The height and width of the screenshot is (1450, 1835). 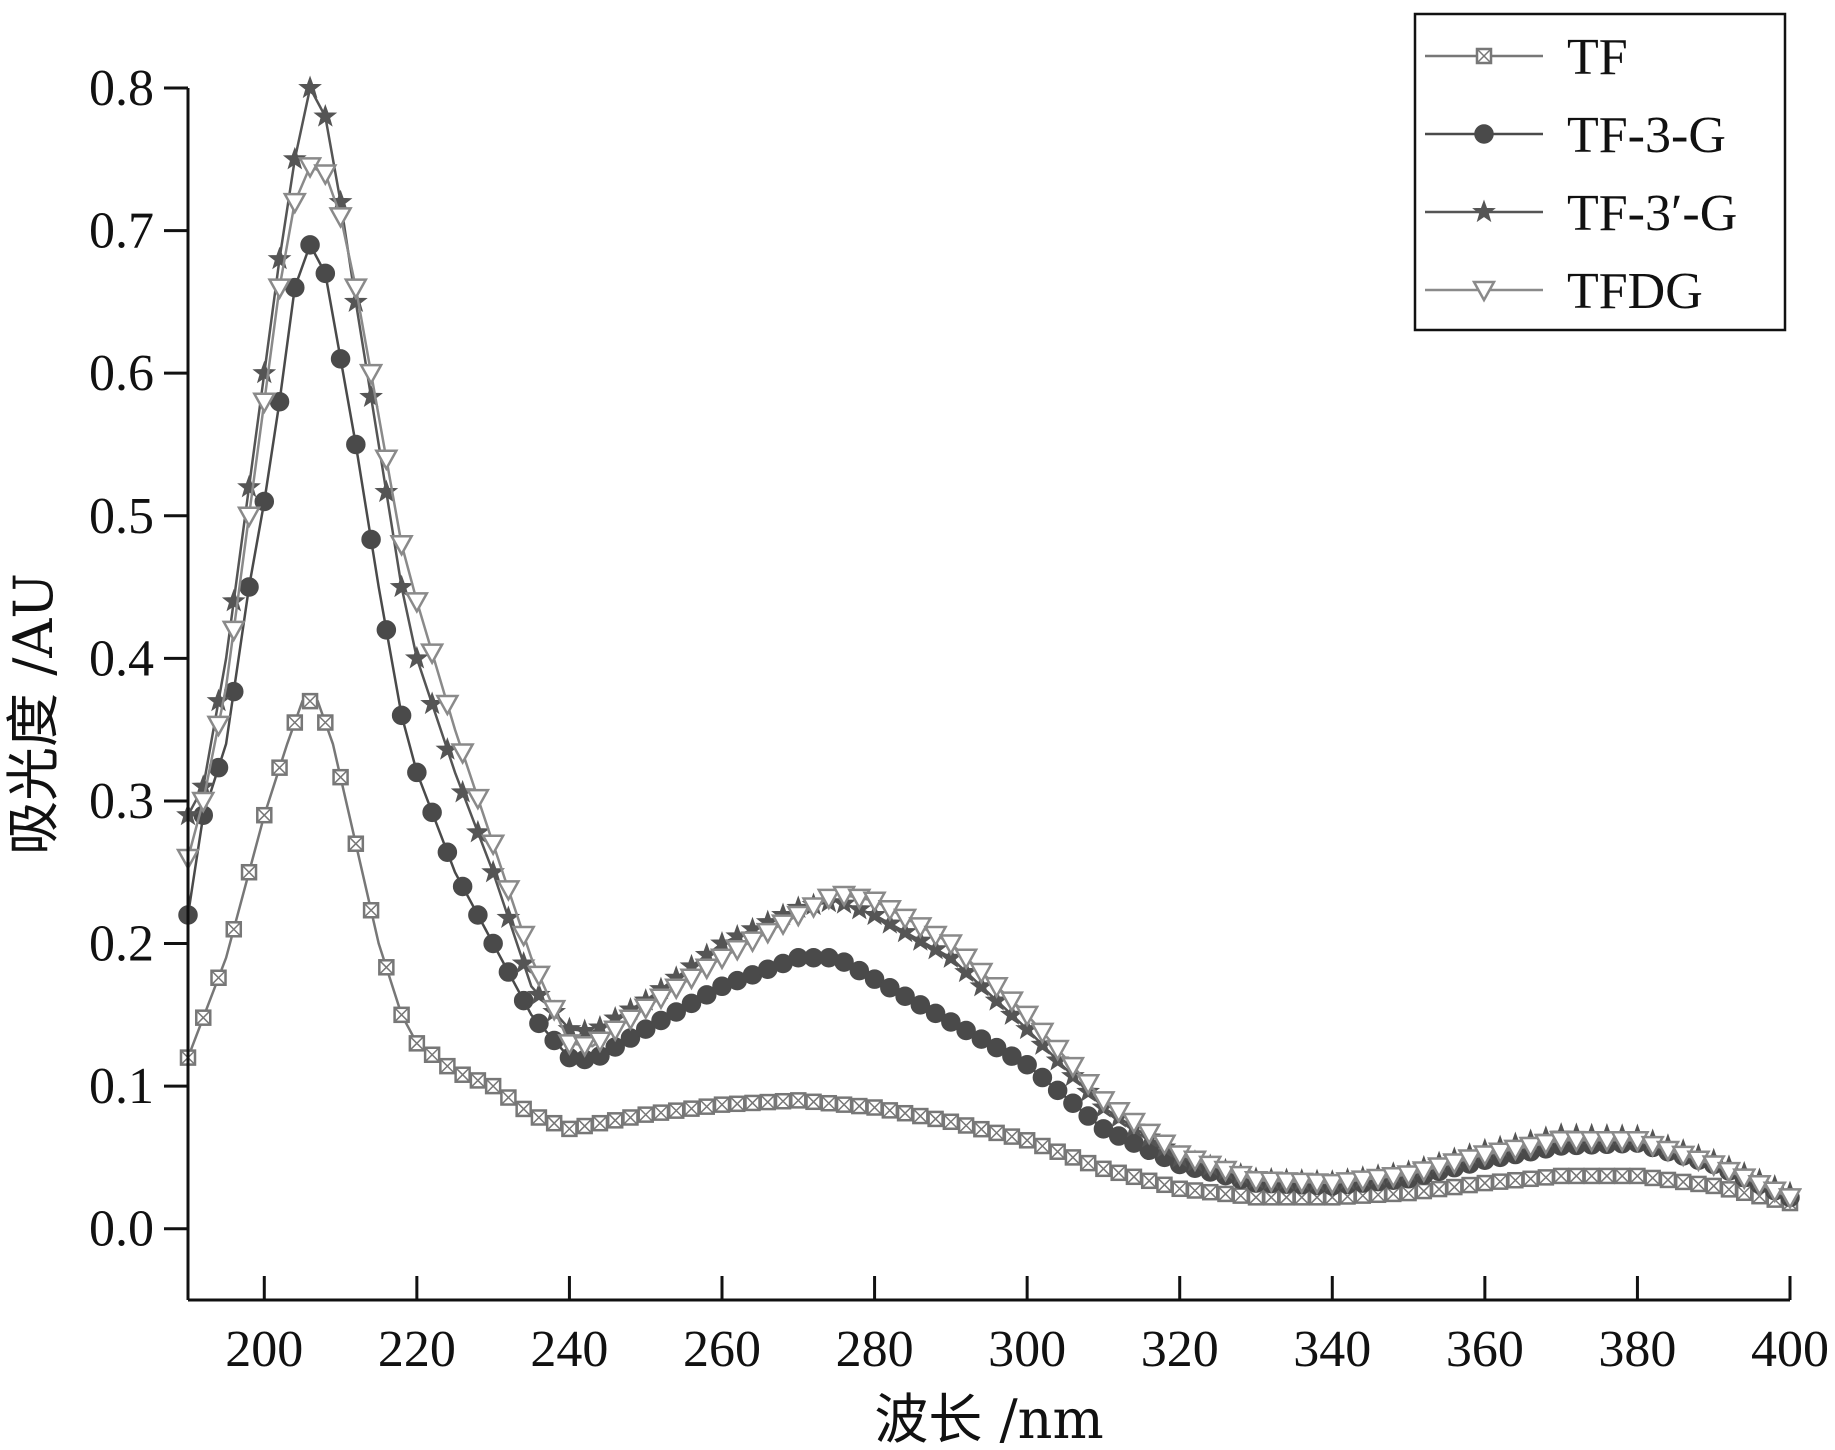 I want to click on y-tick-label: 0.6, so click(x=121, y=373).